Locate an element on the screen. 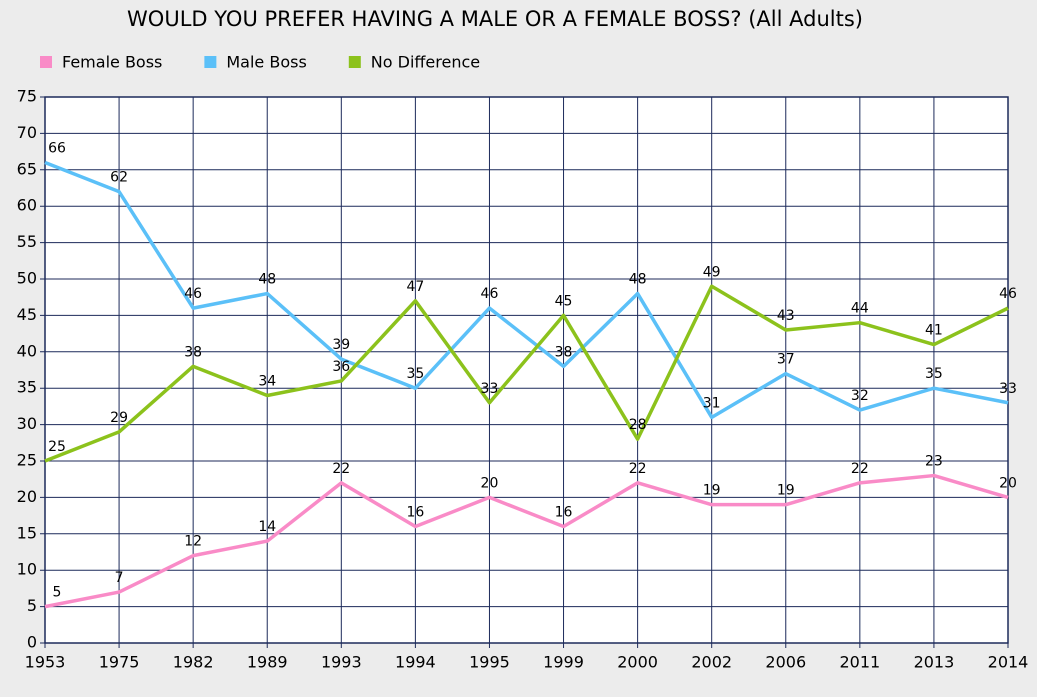 The height and width of the screenshot is (697, 1037). y-tick-label: 45 is located at coordinates (27, 314).